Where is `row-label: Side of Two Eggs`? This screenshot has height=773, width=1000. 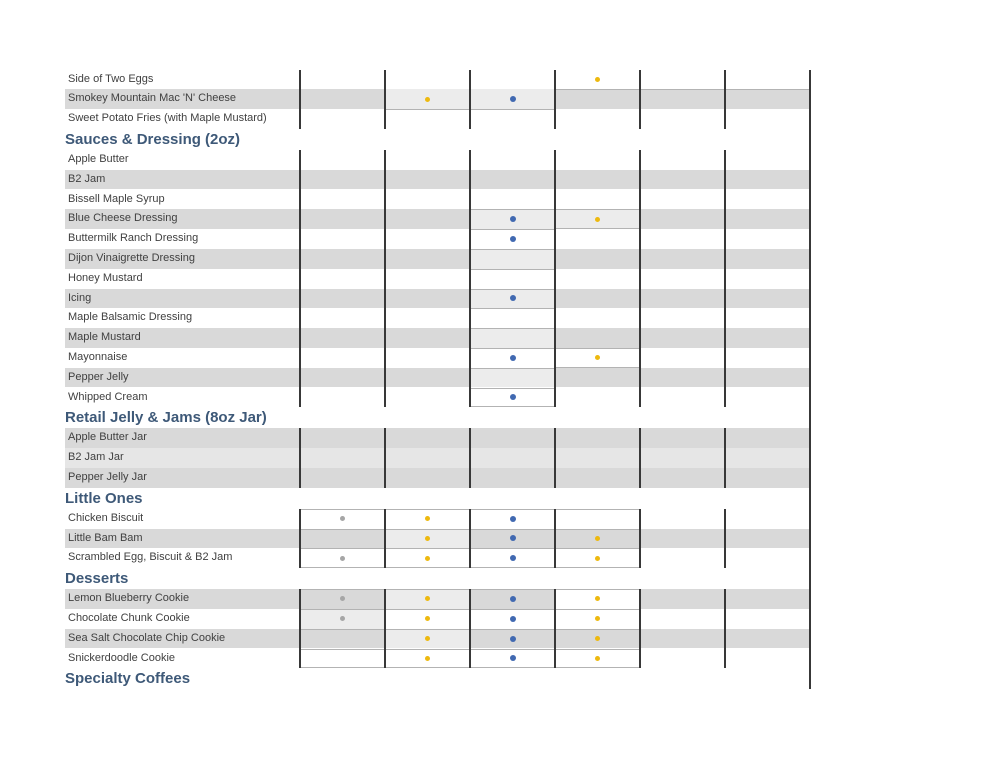 row-label: Side of Two Eggs is located at coordinates (111, 78).